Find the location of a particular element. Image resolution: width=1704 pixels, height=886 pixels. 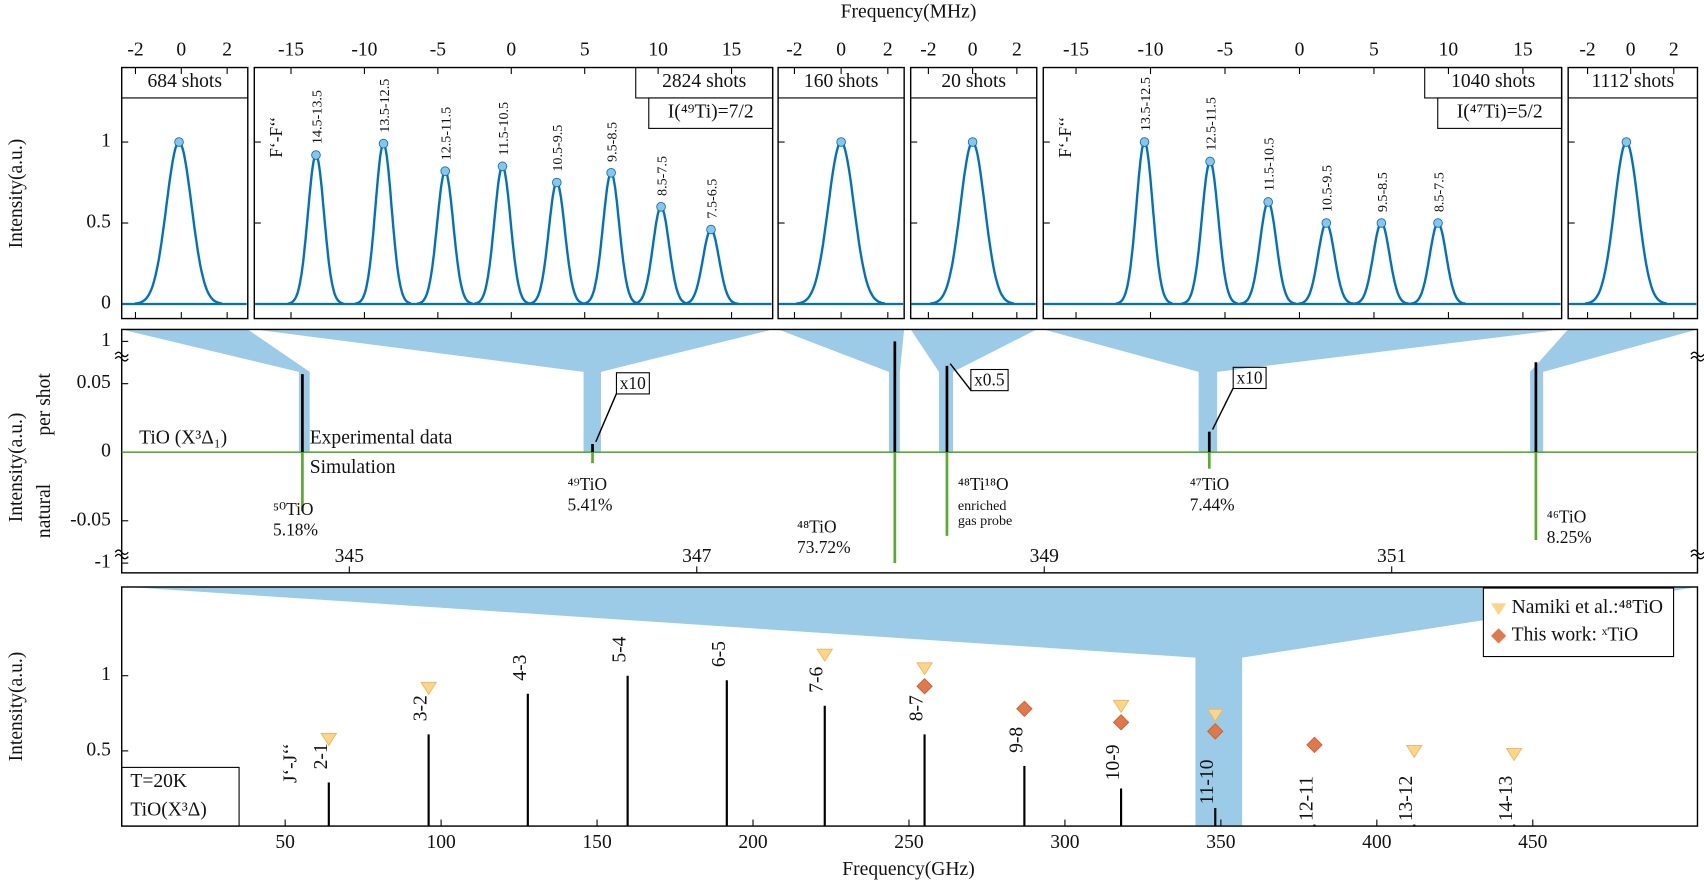

scale-label: x10 is located at coordinates (1249, 377).